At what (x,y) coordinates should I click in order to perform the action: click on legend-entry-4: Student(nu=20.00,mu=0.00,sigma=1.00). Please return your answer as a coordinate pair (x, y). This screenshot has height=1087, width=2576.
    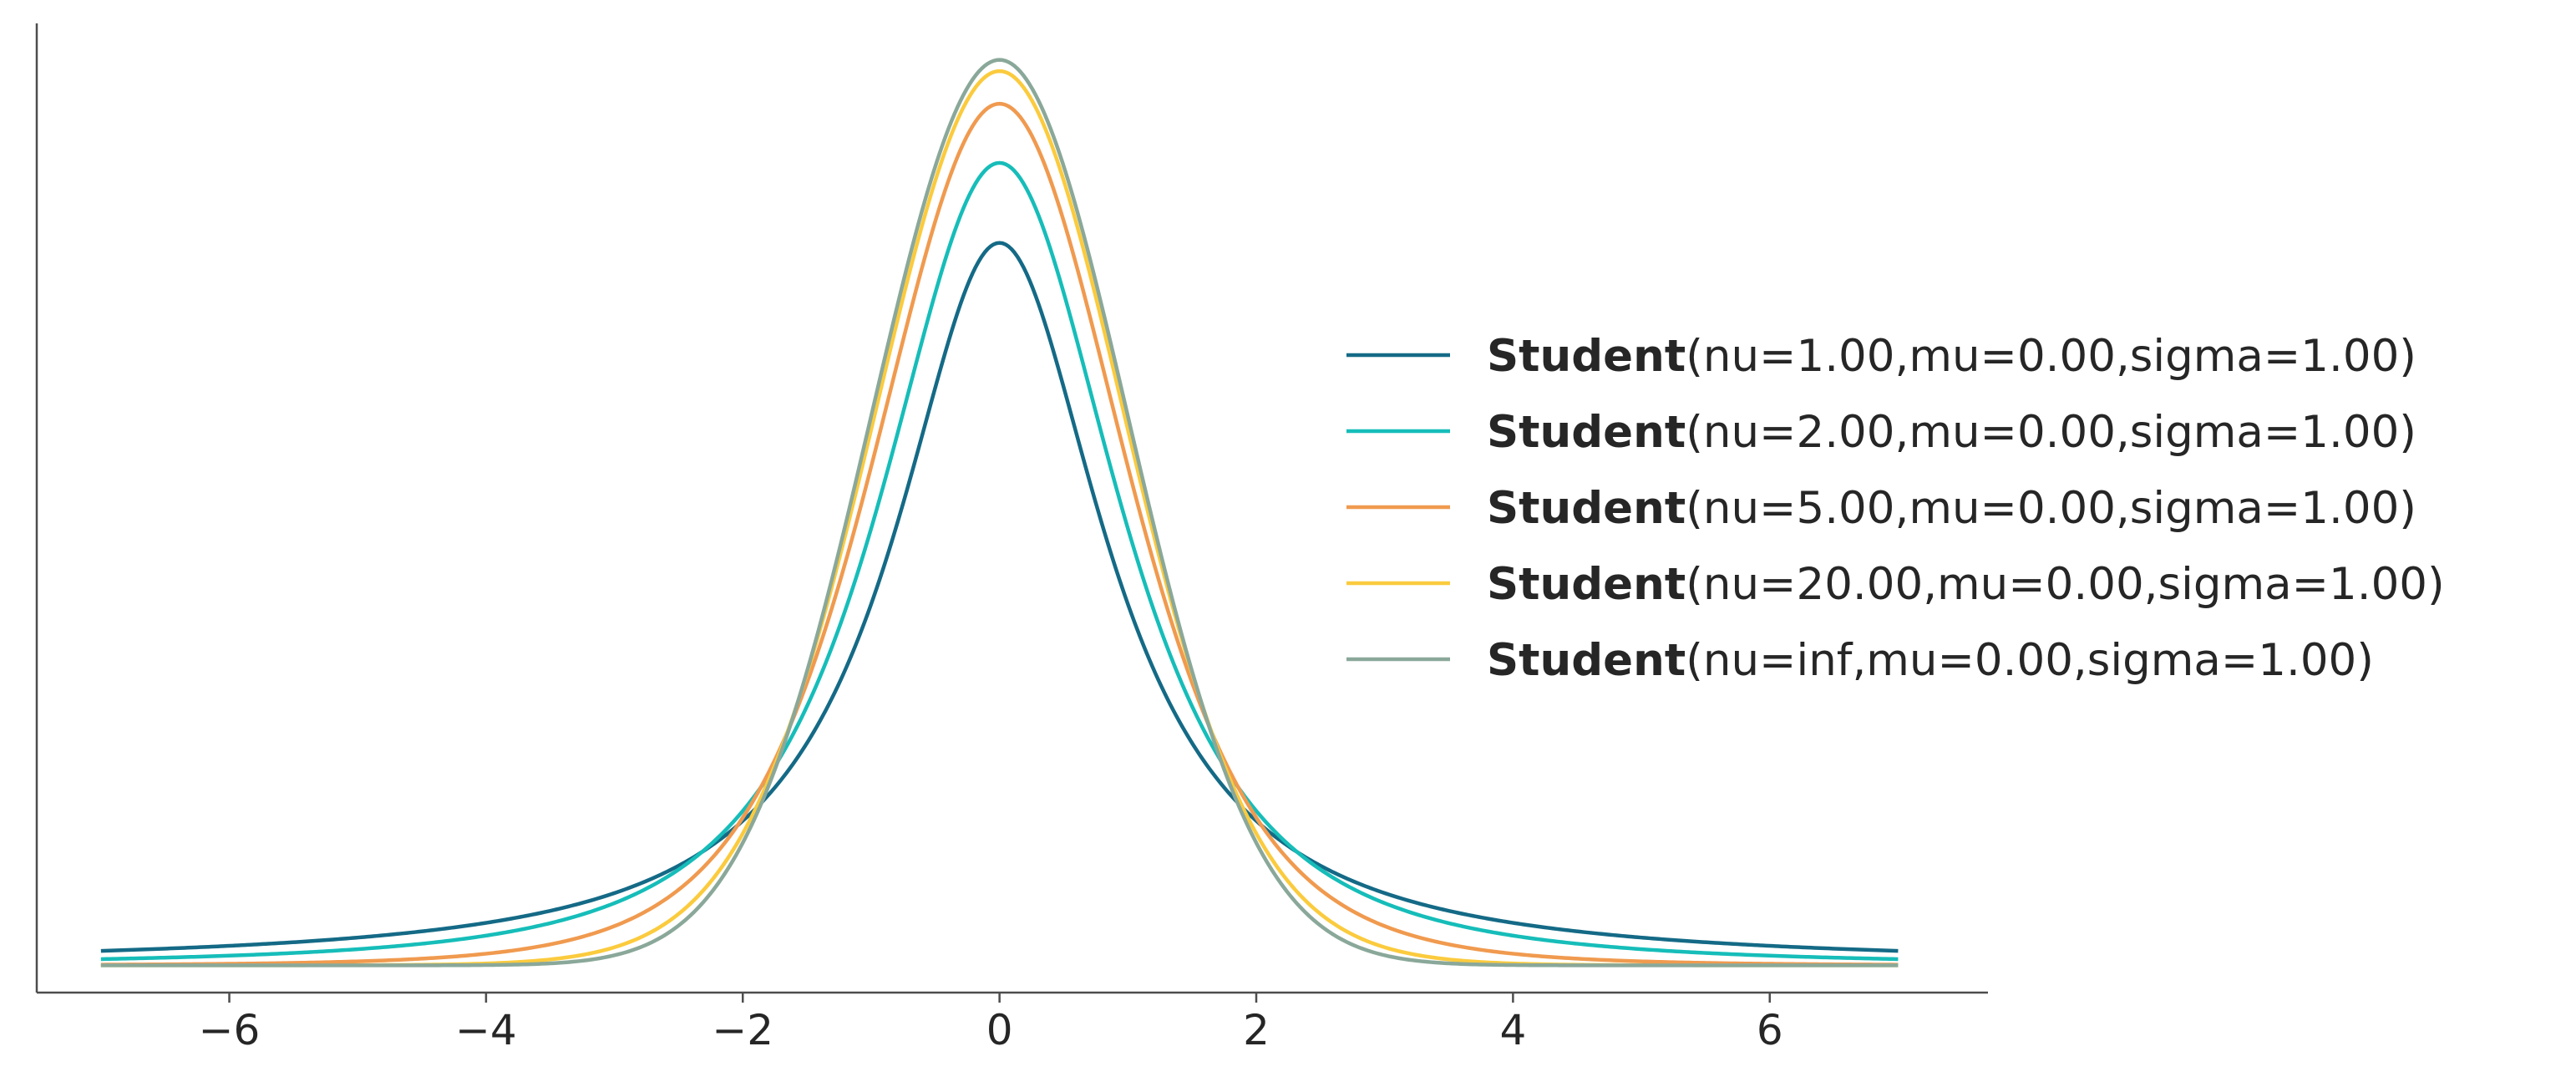
    Looking at the image, I should click on (1966, 584).